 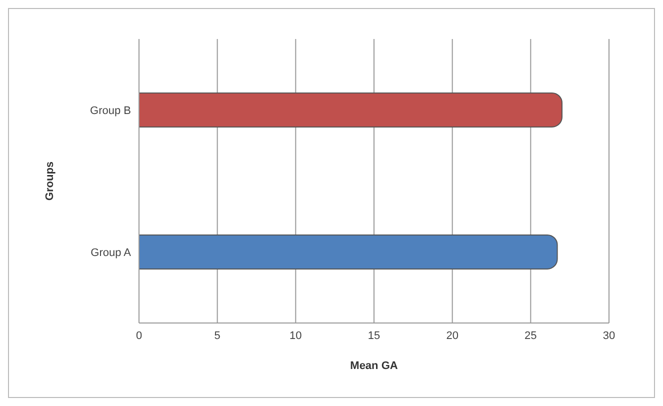 I want to click on x-tick-label: 15, so click(x=374, y=336).